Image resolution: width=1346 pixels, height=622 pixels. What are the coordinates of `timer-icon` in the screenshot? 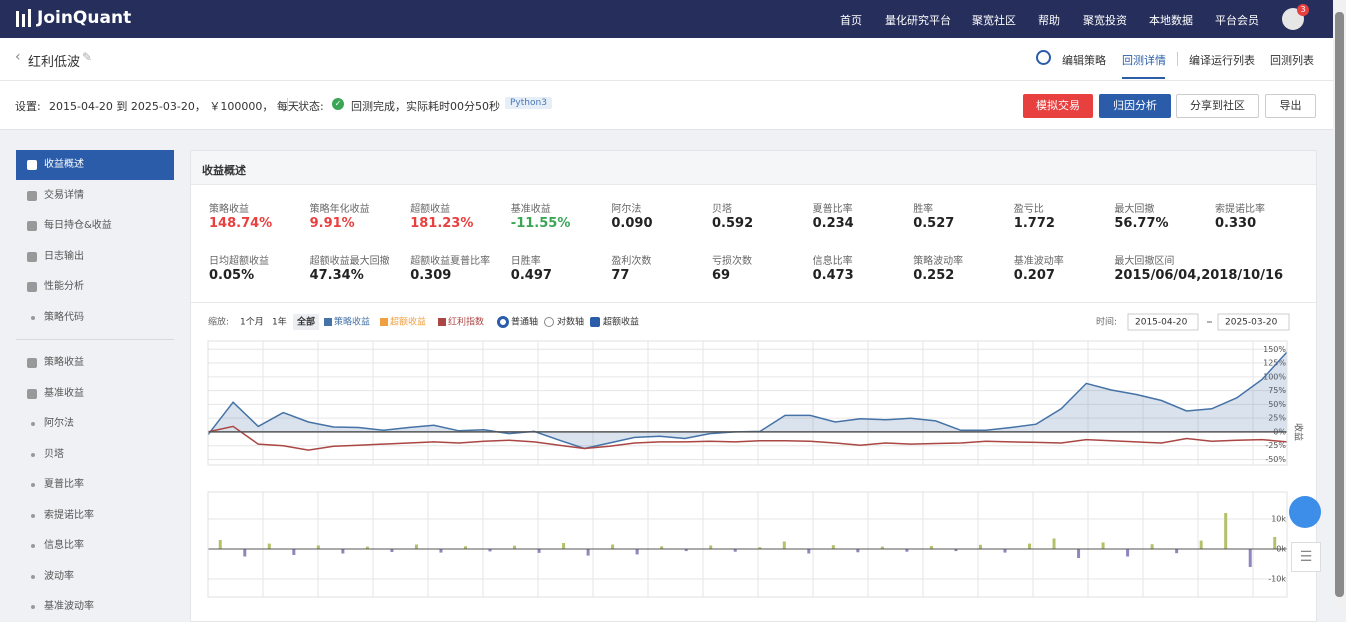 It's located at (1043, 57).